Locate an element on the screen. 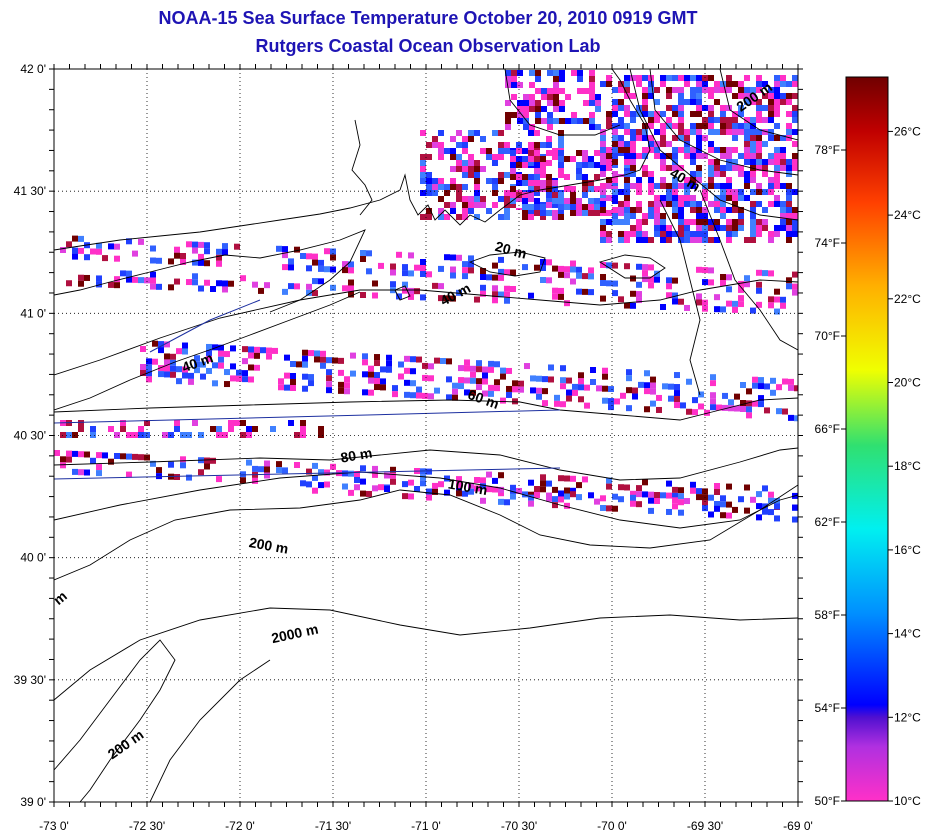 The height and width of the screenshot is (840, 936). lon-tick-label: -70 0' is located at coordinates (612, 826).